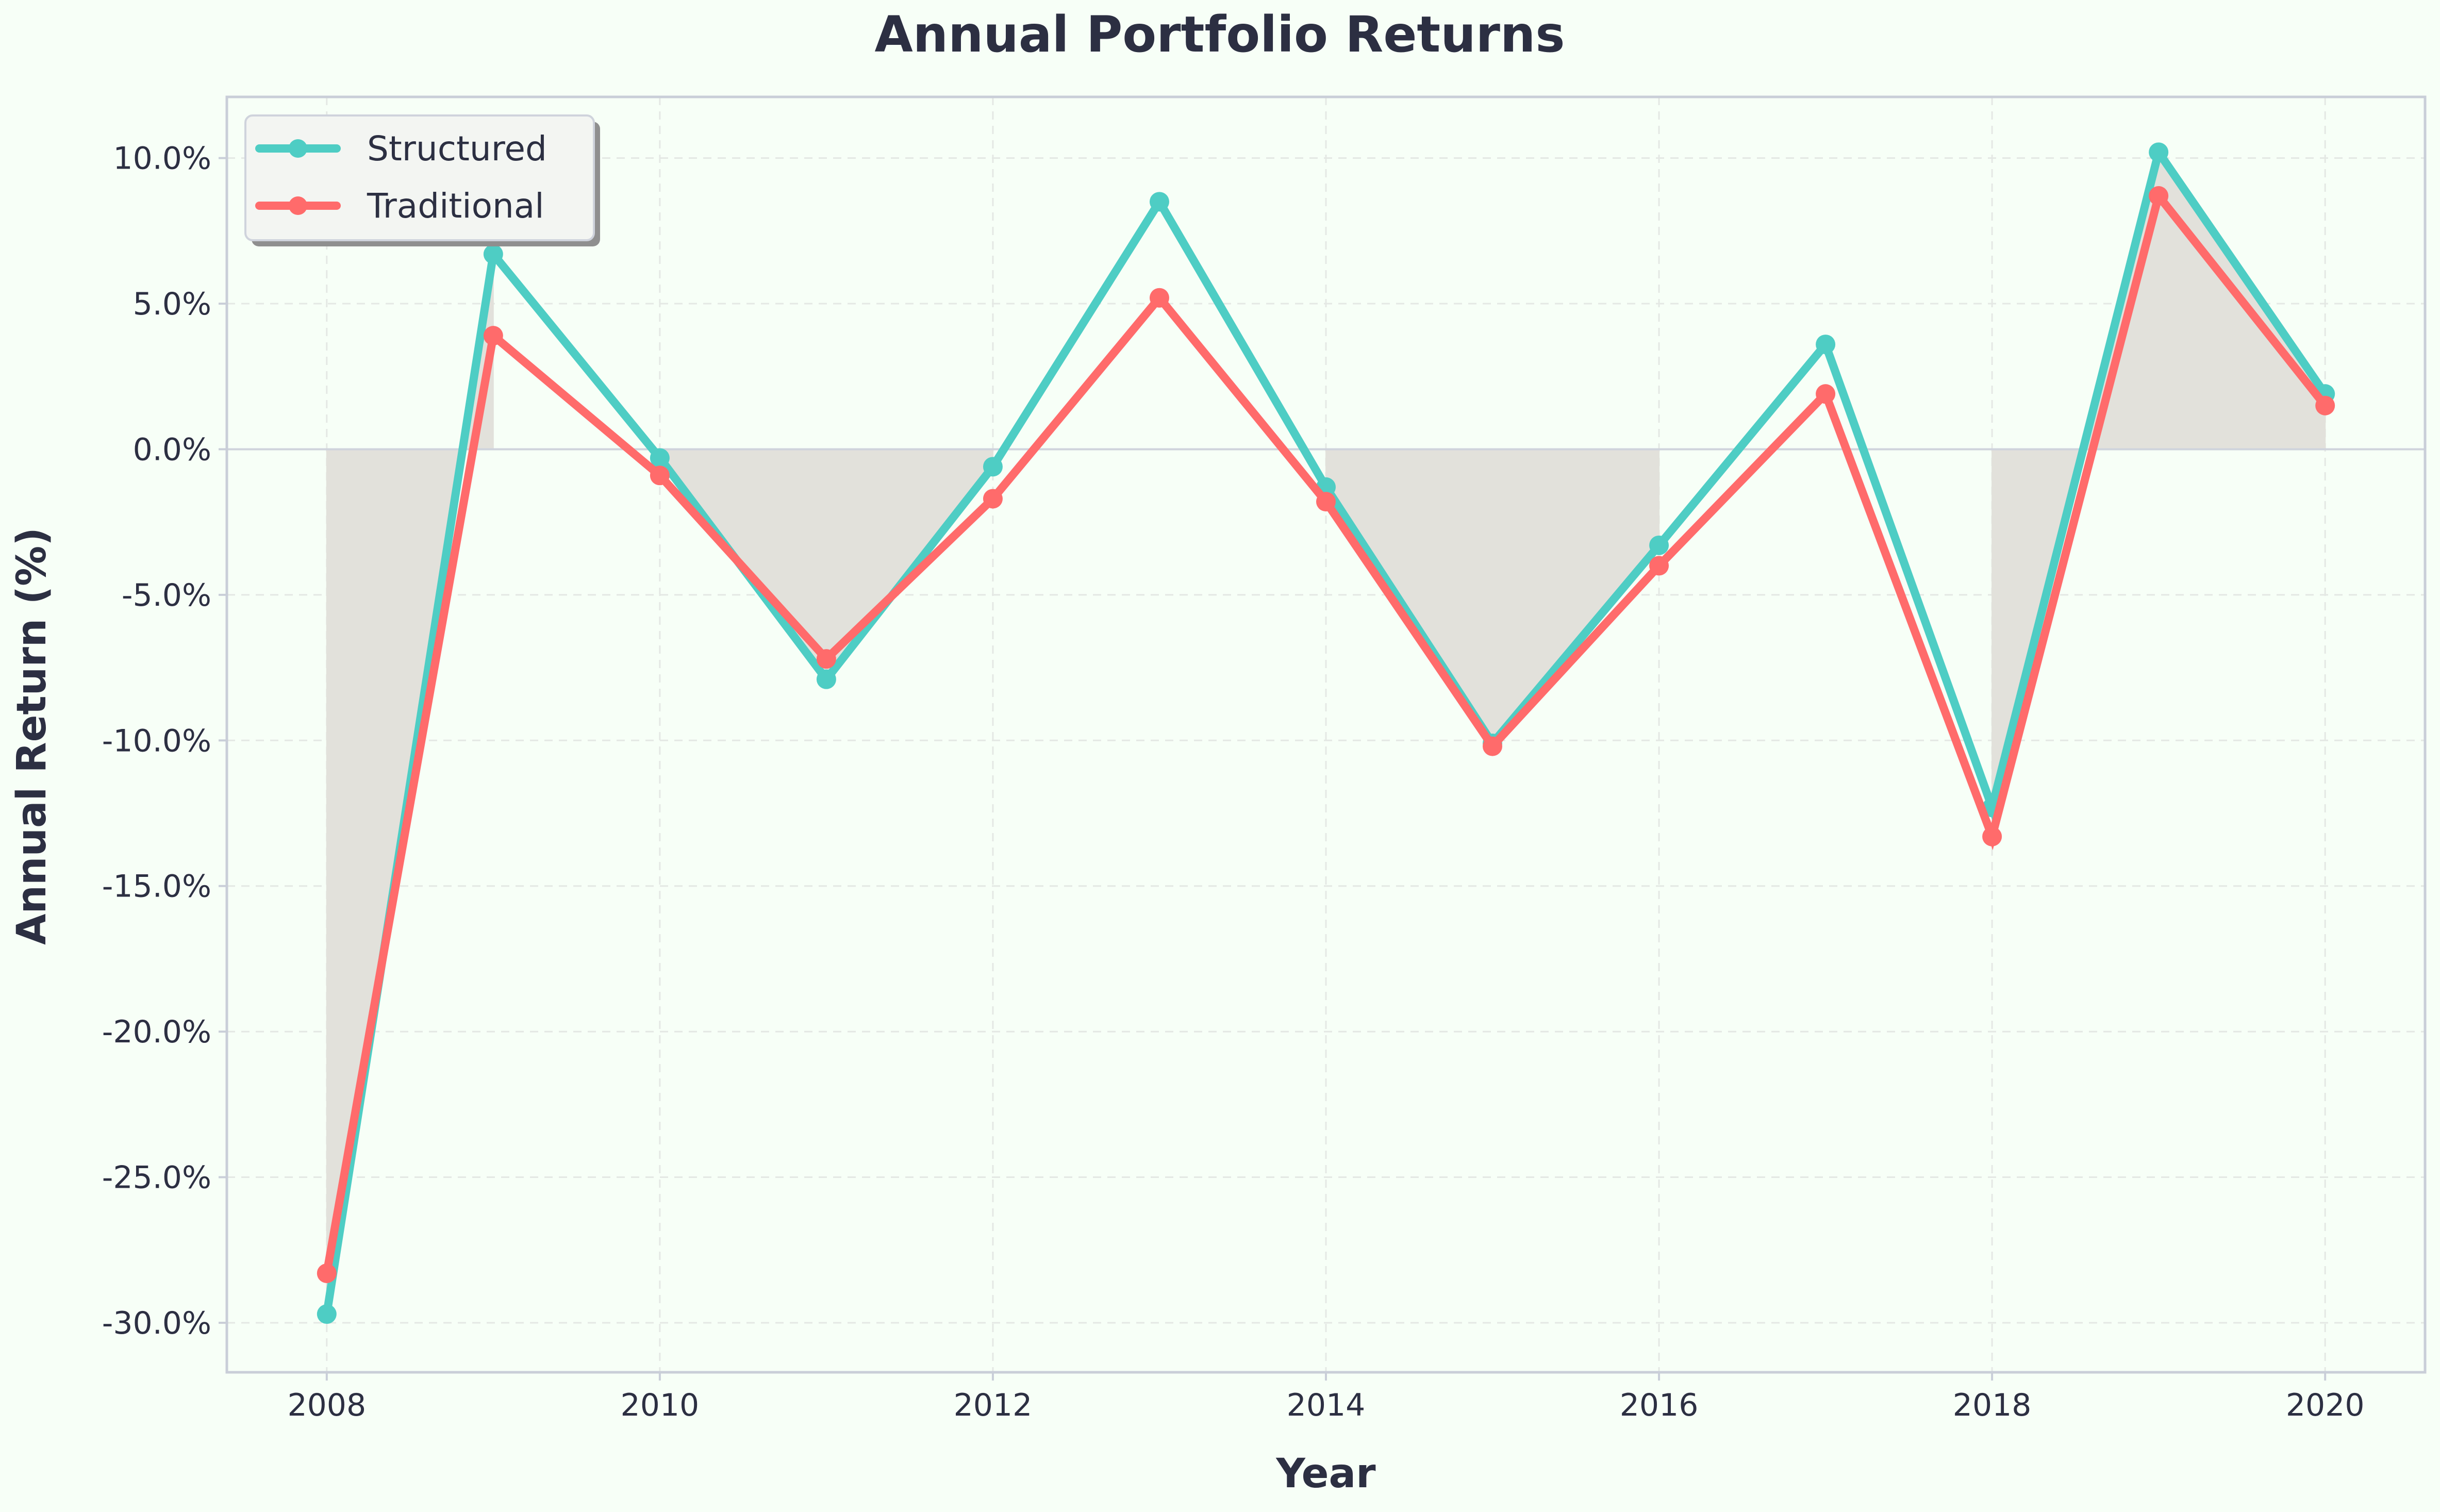 This screenshot has height=1512, width=2440. Describe the element at coordinates (422, 180) in the screenshot. I see `legend: Structured Traditional` at that location.